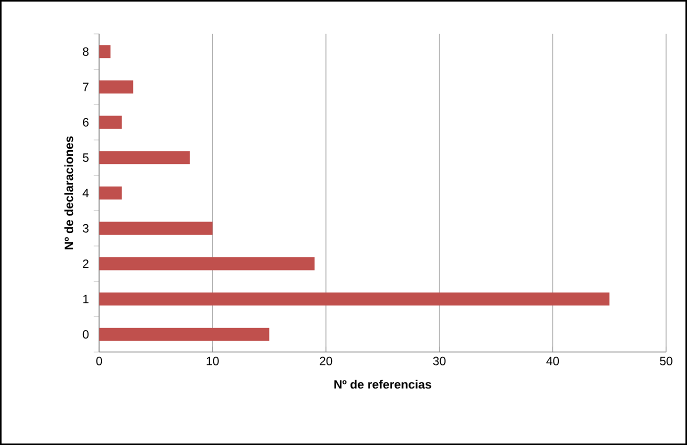 This screenshot has width=687, height=445. I want to click on x-tick-label: 40, so click(552, 361).